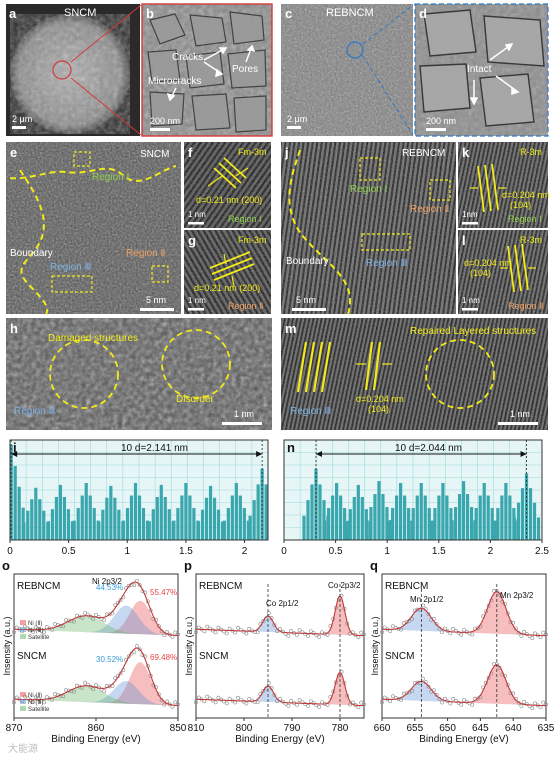 This screenshot has width=554, height=765. Describe the element at coordinates (423, 153) in the screenshot. I see `tem-j-title: REBNCM` at that location.